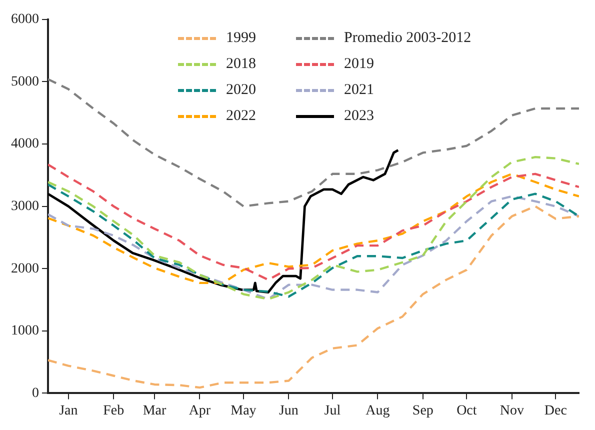 The image size is (595, 430). Describe the element at coordinates (466, 410) in the screenshot. I see `x-tick-label: Oct` at that location.